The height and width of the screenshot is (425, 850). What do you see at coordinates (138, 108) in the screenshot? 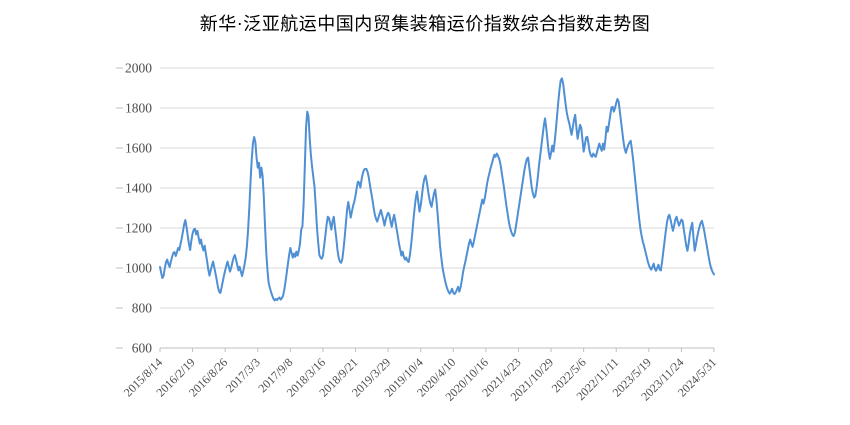
I see `y-tick-label: 1800` at bounding box center [138, 108].